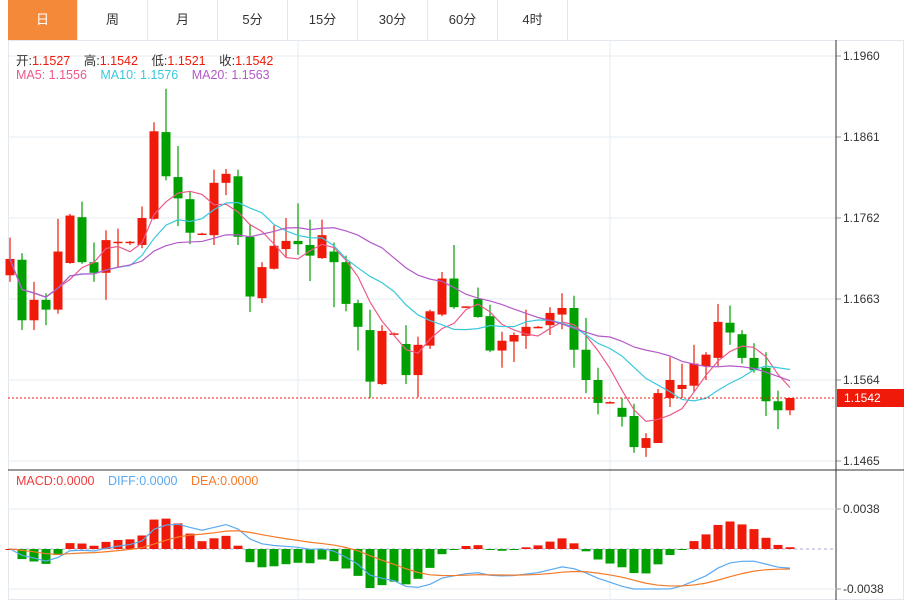 This screenshot has height=602, width=912. Describe the element at coordinates (149, 59) in the screenshot. I see `ohlc-legend: 开:1.1527 高:1.1542 低:1.1521 收:1.1542` at that location.